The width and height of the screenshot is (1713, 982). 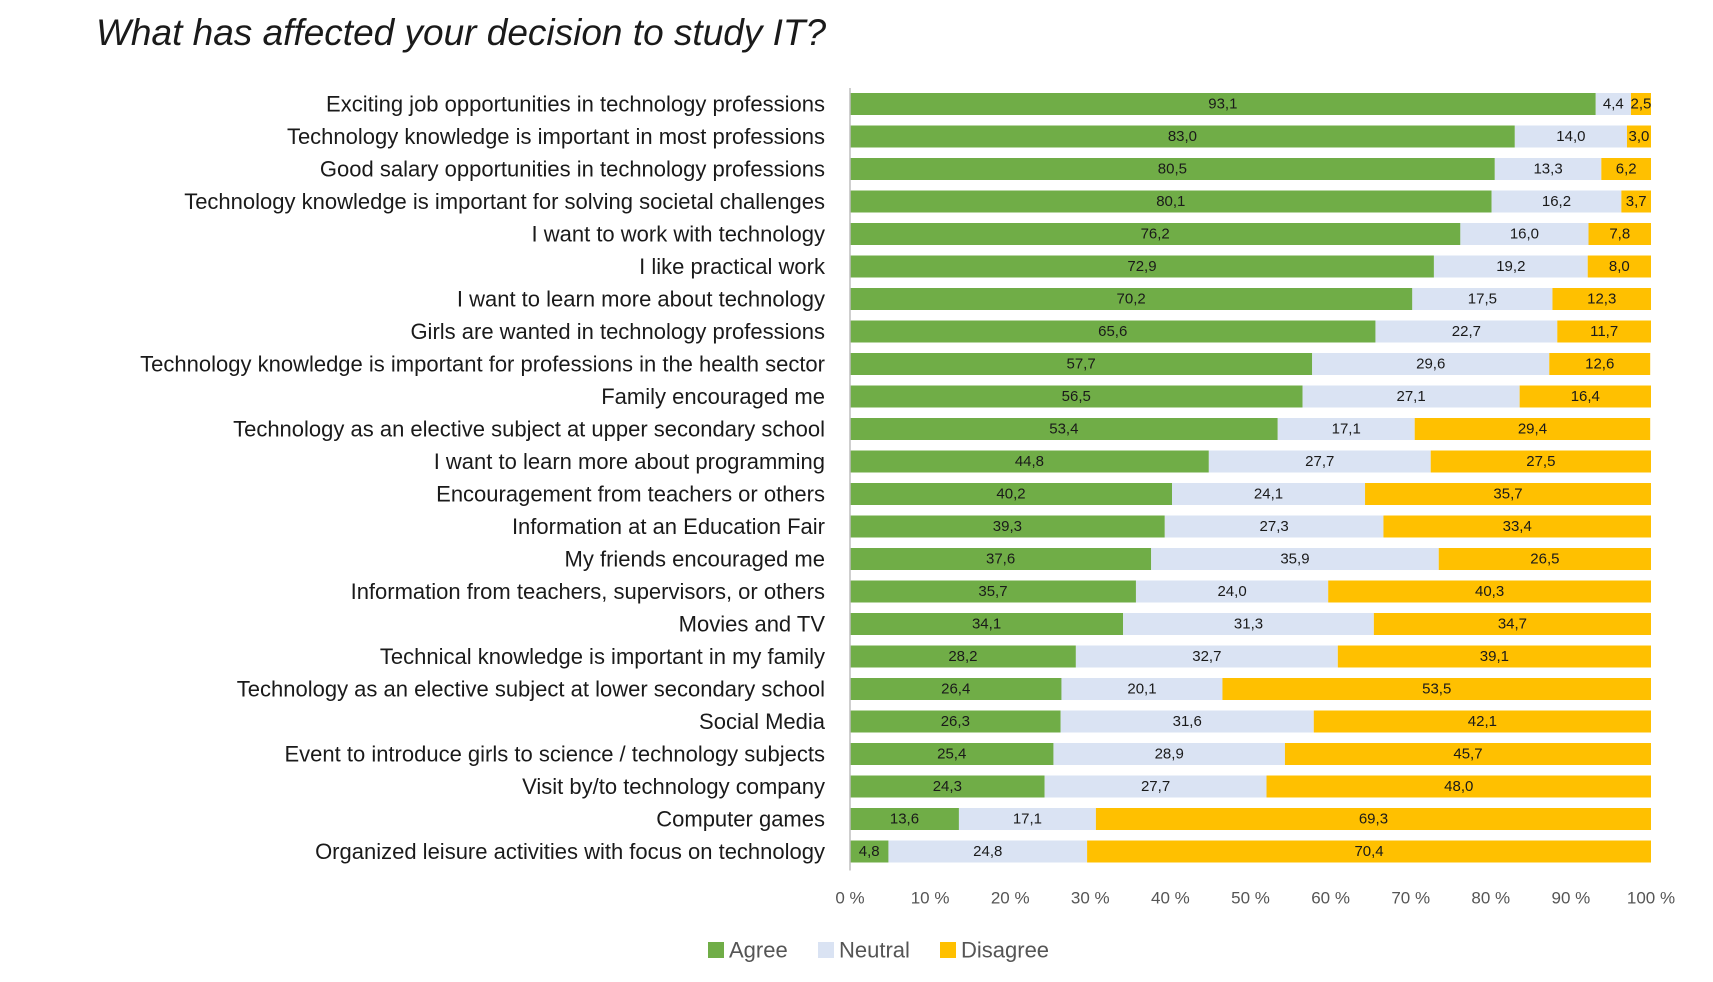 I want to click on data-label: 33,4, so click(x=1517, y=526).